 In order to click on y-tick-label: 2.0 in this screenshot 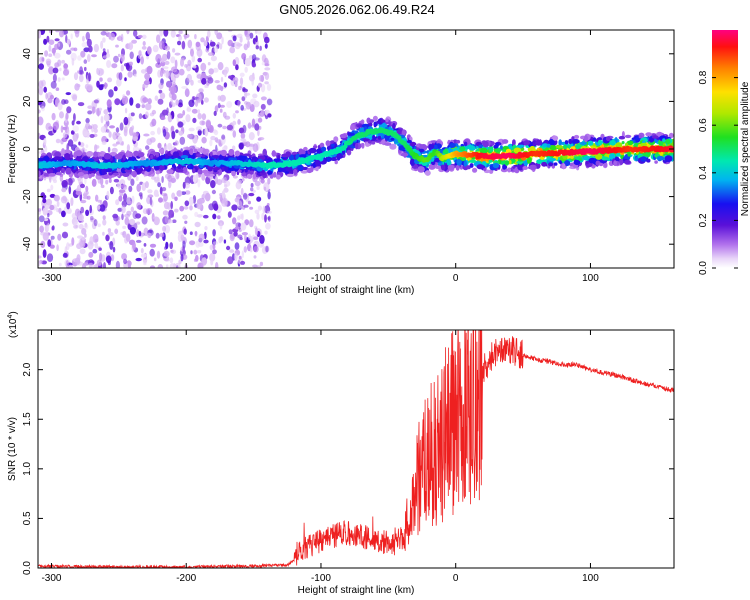, I will do `click(27, 369)`.